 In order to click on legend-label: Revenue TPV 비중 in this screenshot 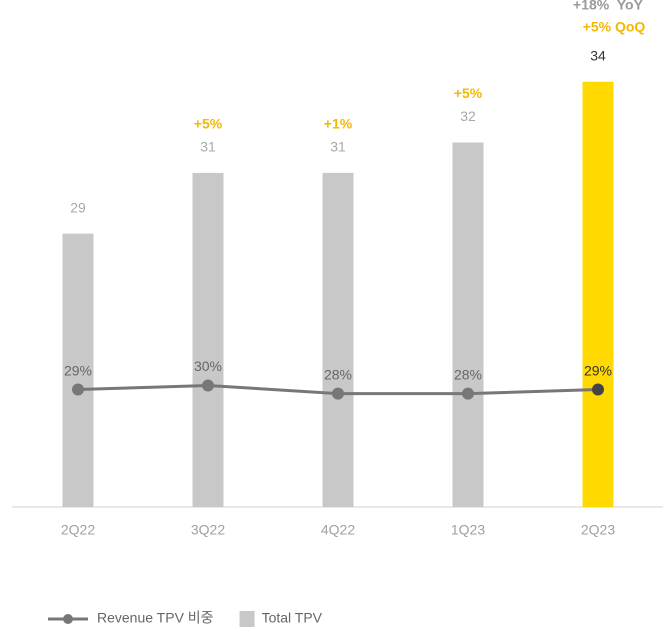, I will do `click(155, 618)`.